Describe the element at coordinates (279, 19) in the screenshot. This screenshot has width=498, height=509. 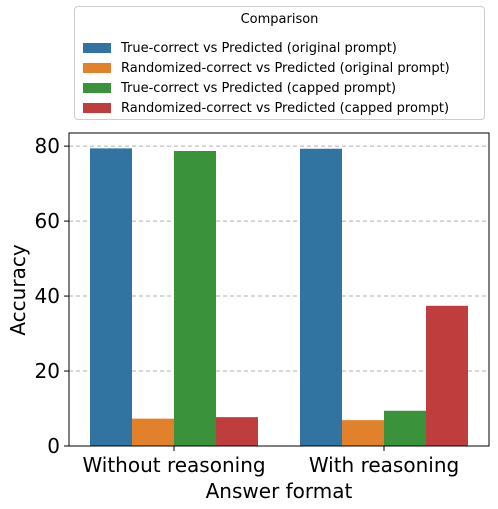
I see `legend-title: Comparison` at that location.